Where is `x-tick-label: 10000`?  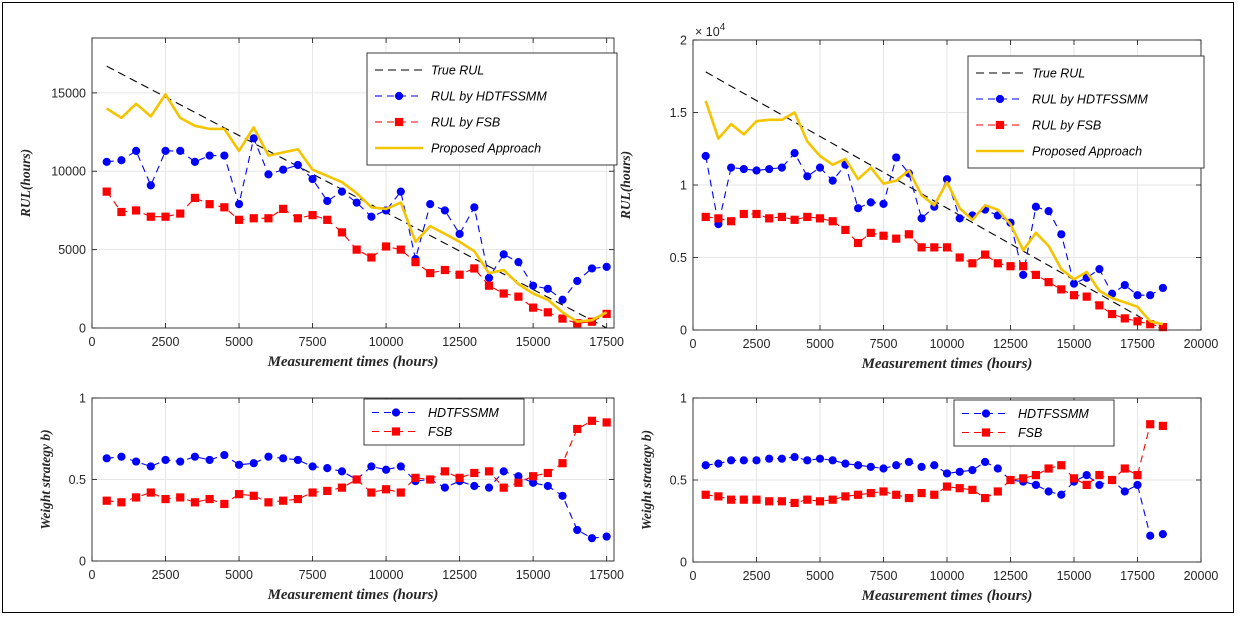 x-tick-label: 10000 is located at coordinates (386, 342).